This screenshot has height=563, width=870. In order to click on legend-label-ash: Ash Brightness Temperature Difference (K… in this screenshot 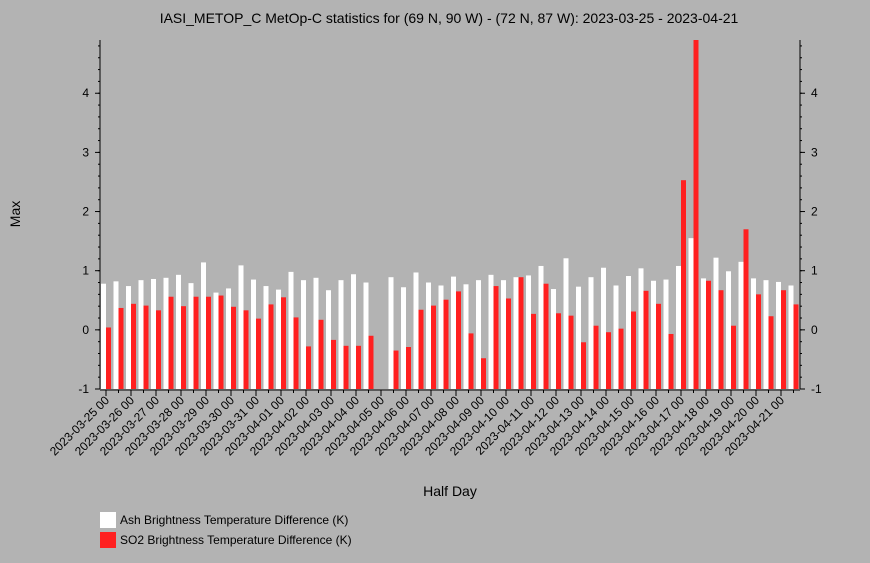, I will do `click(234, 520)`.